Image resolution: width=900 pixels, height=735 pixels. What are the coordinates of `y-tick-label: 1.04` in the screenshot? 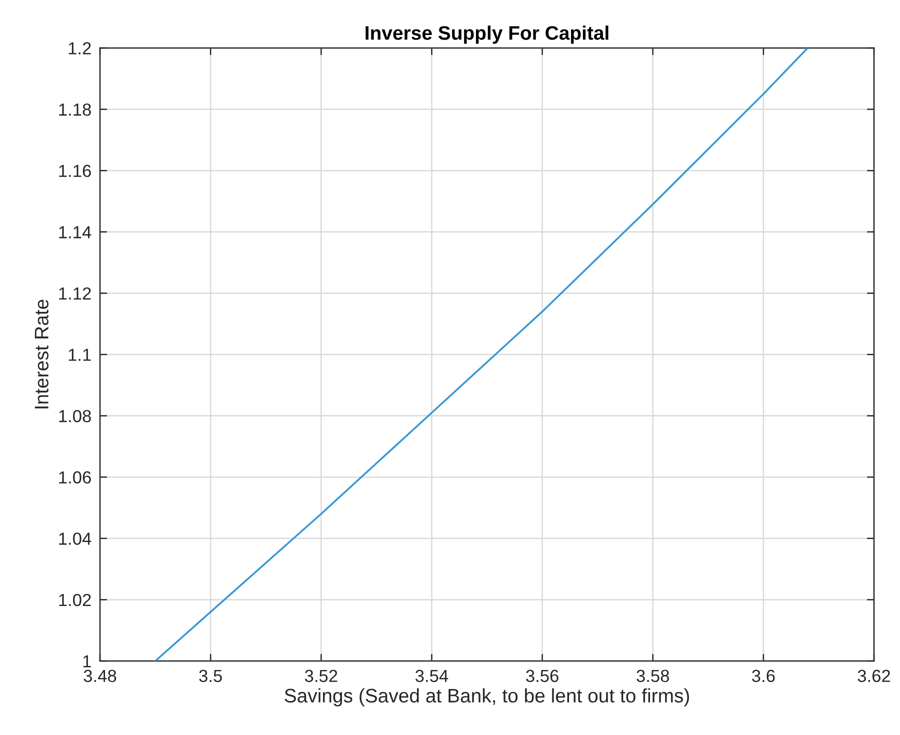 It's located at (75, 538).